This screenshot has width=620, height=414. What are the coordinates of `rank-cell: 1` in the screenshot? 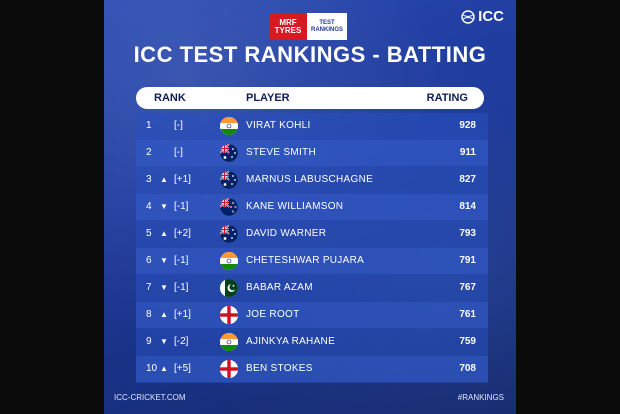 It's located at (149, 125).